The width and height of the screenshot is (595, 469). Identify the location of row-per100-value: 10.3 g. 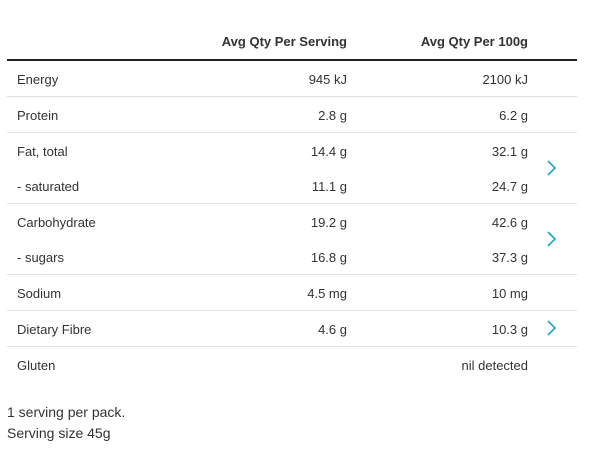
(509, 329).